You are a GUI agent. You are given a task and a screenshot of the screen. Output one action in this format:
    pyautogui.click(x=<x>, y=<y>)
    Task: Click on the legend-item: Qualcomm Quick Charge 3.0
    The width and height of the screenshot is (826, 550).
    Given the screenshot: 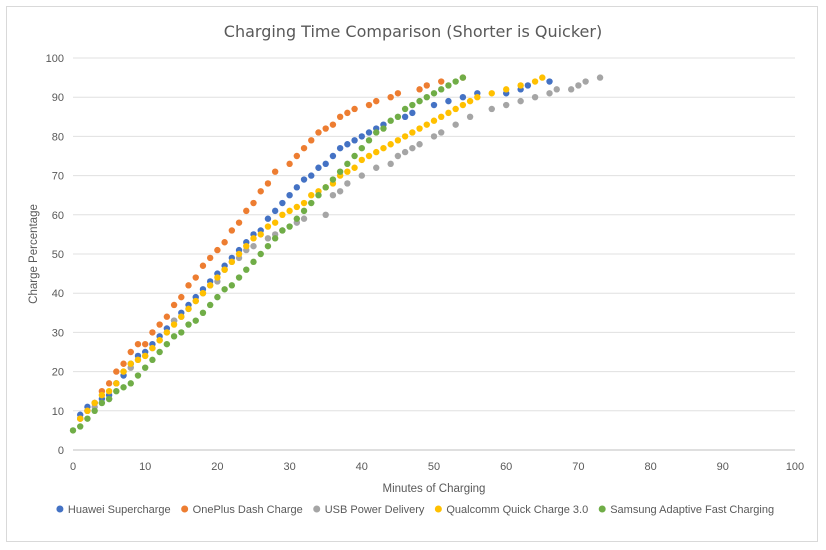 What is the action you would take?
    pyautogui.click(x=511, y=510)
    